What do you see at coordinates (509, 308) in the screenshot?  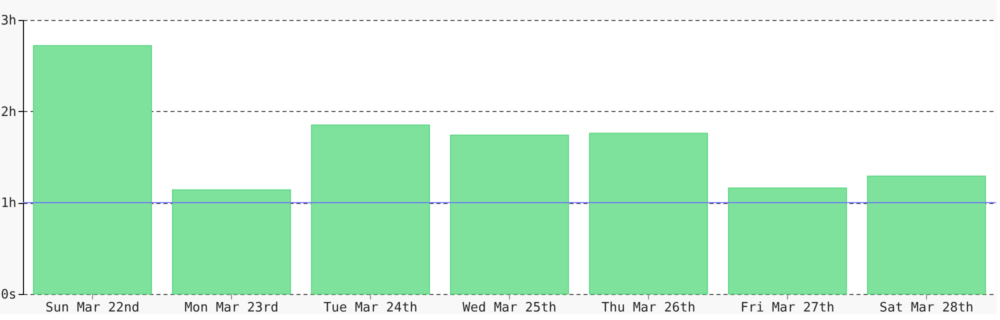 I see `x-tick-label: Wed Mar 25th` at bounding box center [509, 308].